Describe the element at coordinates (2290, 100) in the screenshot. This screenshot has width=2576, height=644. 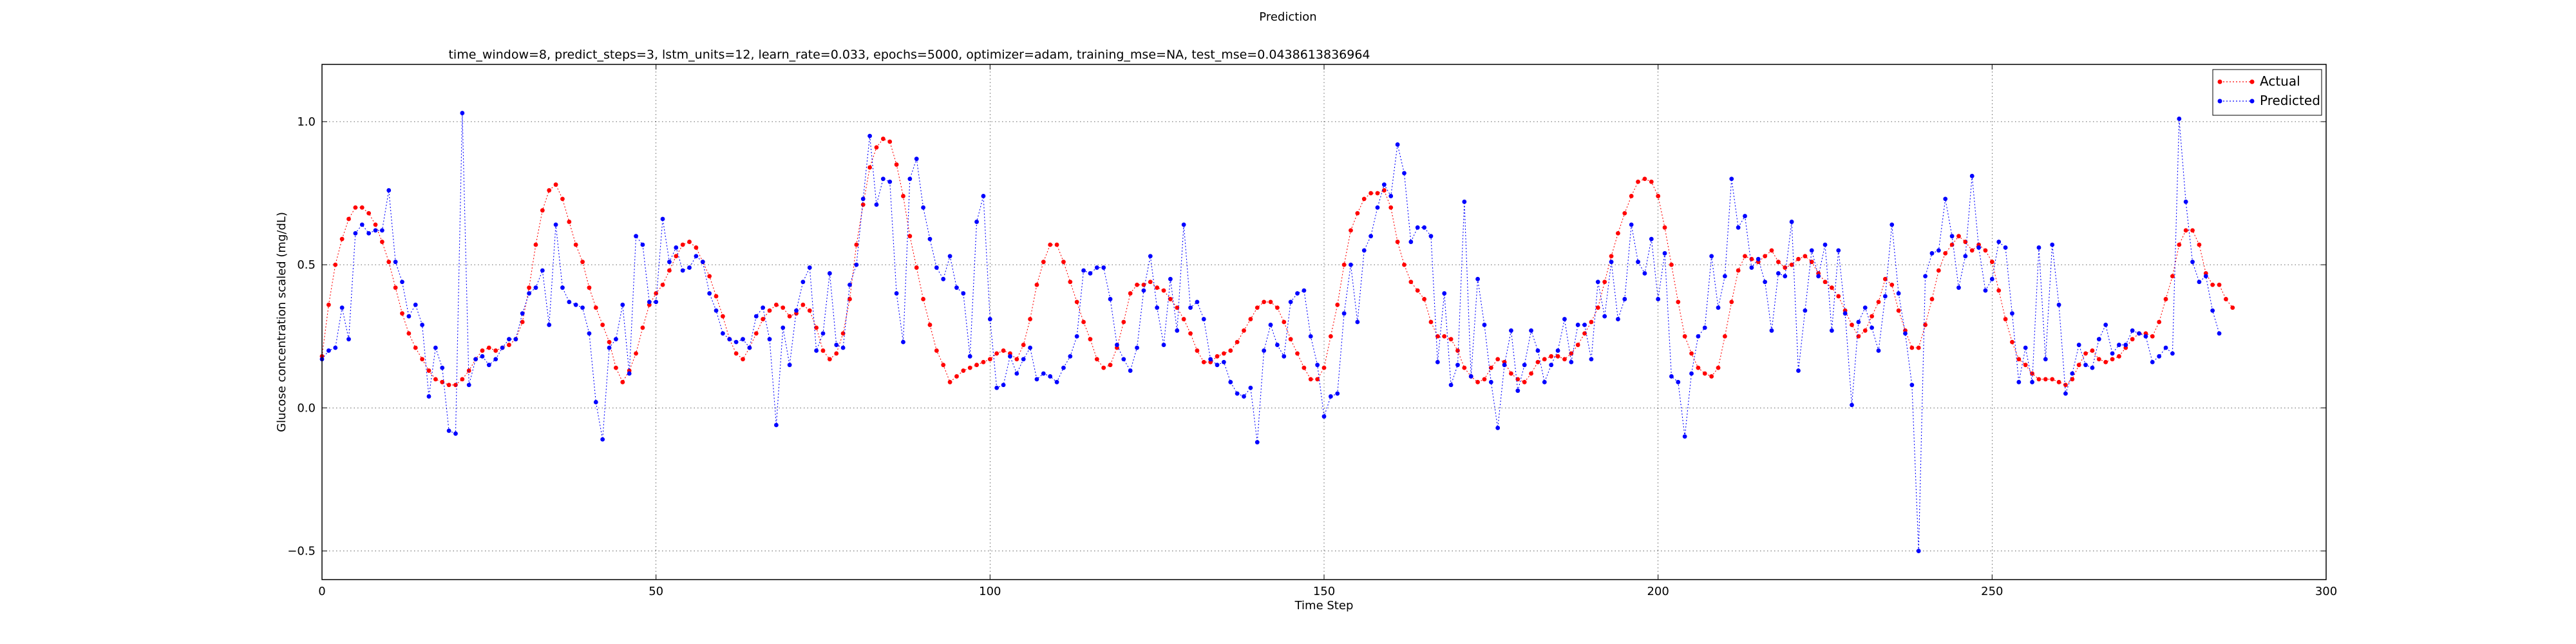
I see `legend-label-predicted: Predicted` at that location.